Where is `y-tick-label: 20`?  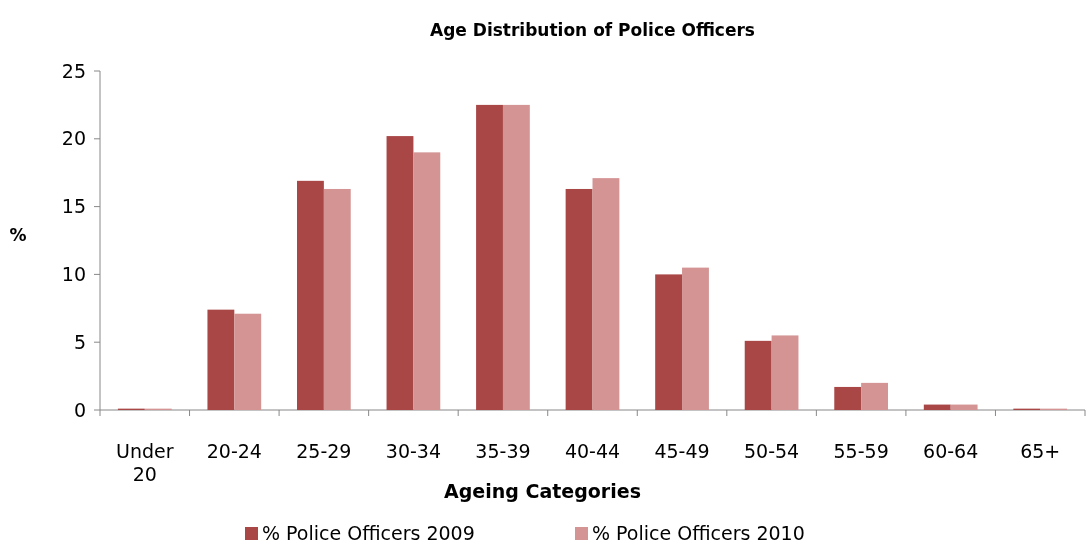
y-tick-label: 20 is located at coordinates (73, 138).